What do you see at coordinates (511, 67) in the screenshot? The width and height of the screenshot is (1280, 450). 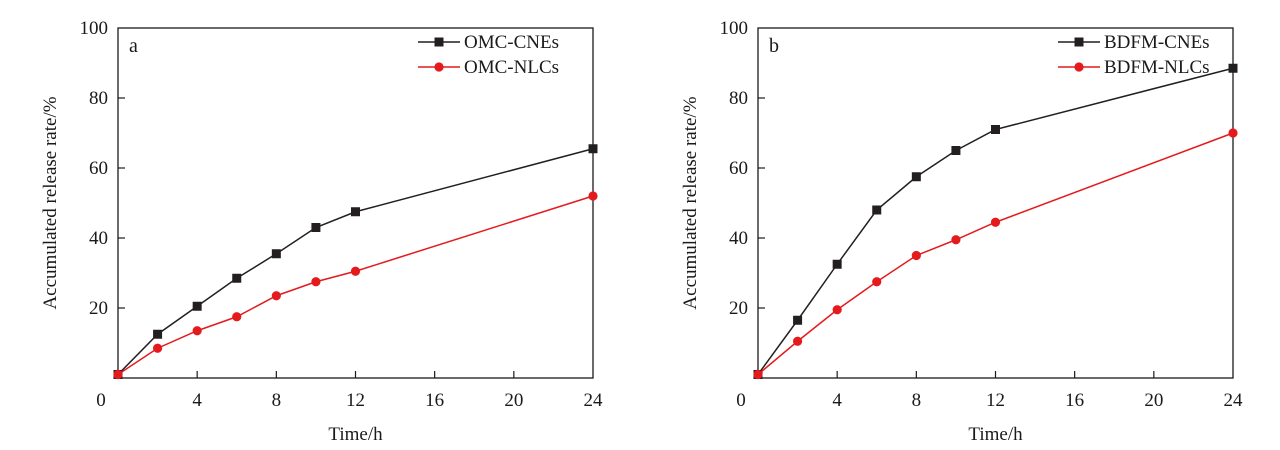 I see `legend-label: OMC-NLCs` at bounding box center [511, 67].